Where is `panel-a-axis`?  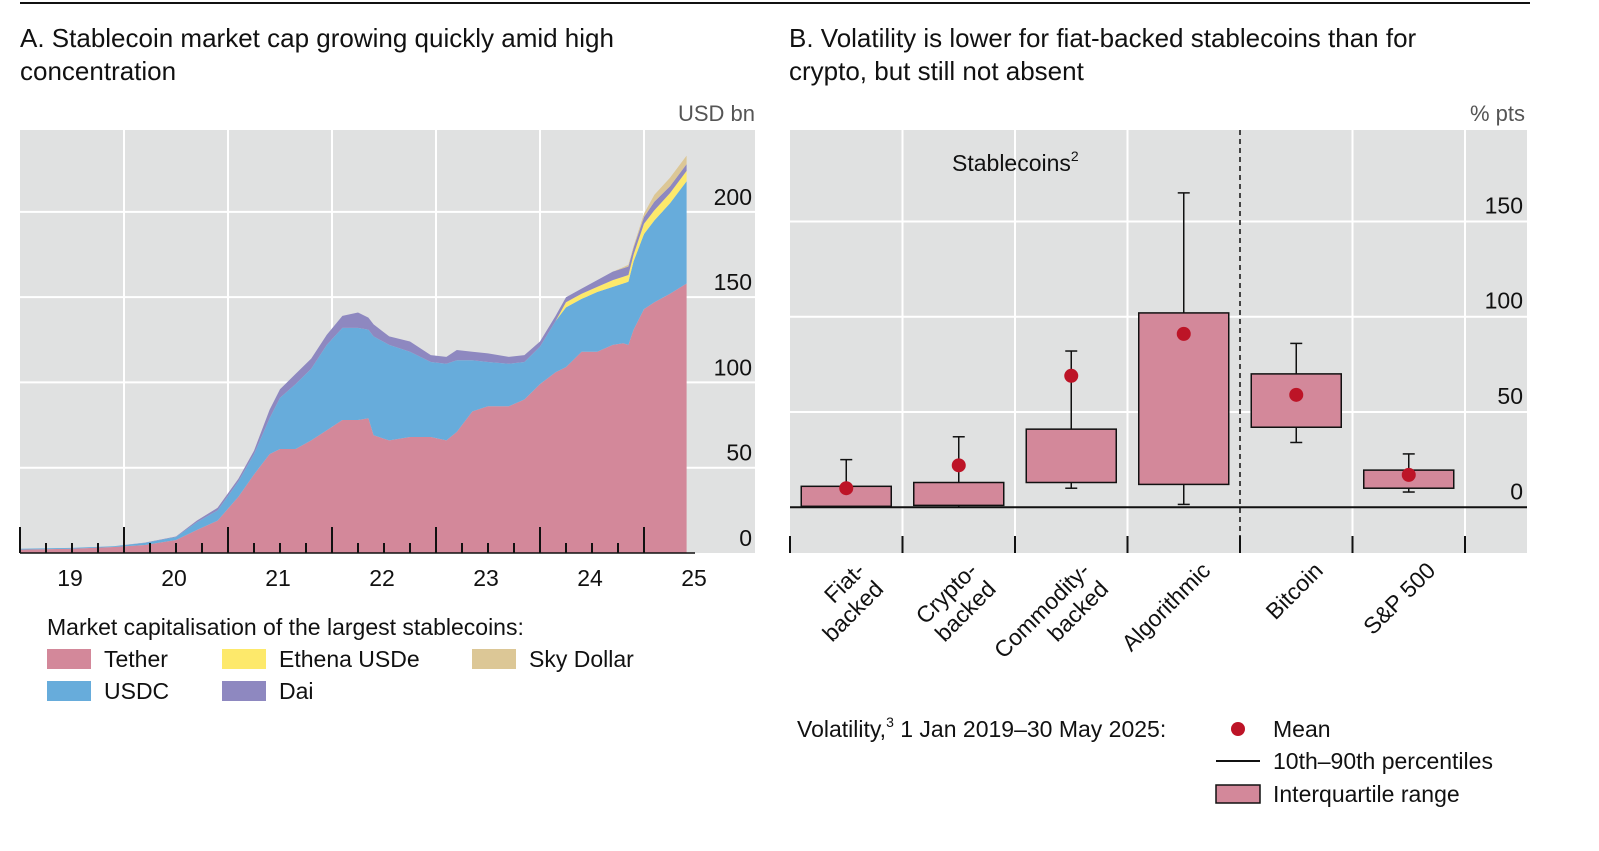 panel-a-axis is located at coordinates (357, 540).